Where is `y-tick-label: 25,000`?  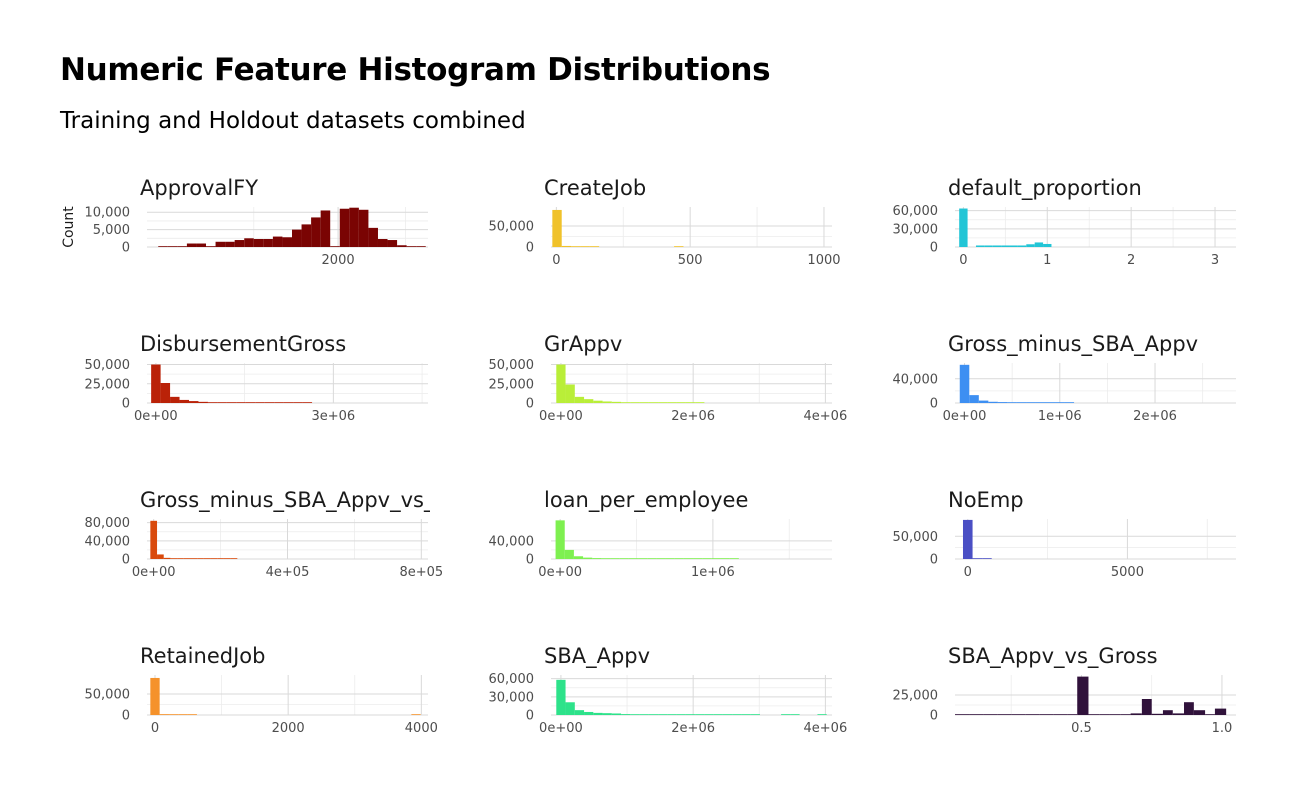
y-tick-label: 25,000 is located at coordinates (108, 384).